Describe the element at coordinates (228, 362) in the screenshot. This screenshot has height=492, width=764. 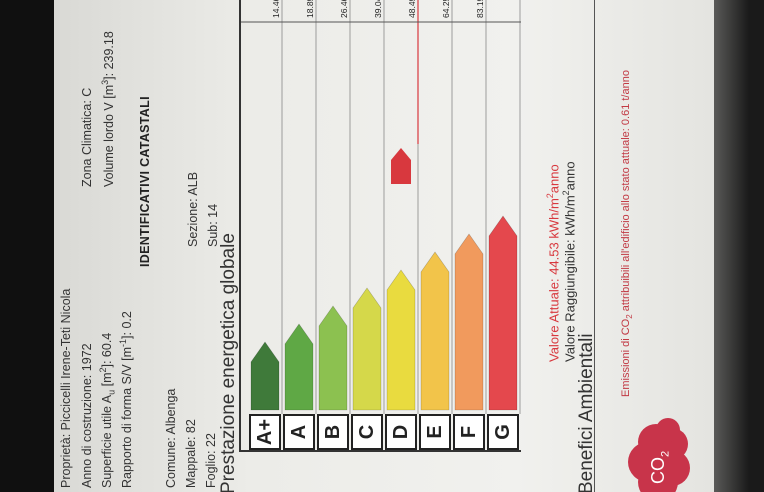
I see `energy-section-title: Prestazione energetica globale` at that location.